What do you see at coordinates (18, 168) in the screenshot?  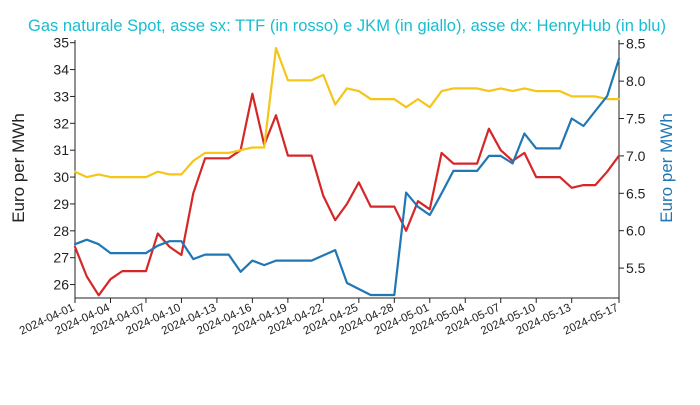 I see `y-axis-left-label: Euro per MWh` at bounding box center [18, 168].